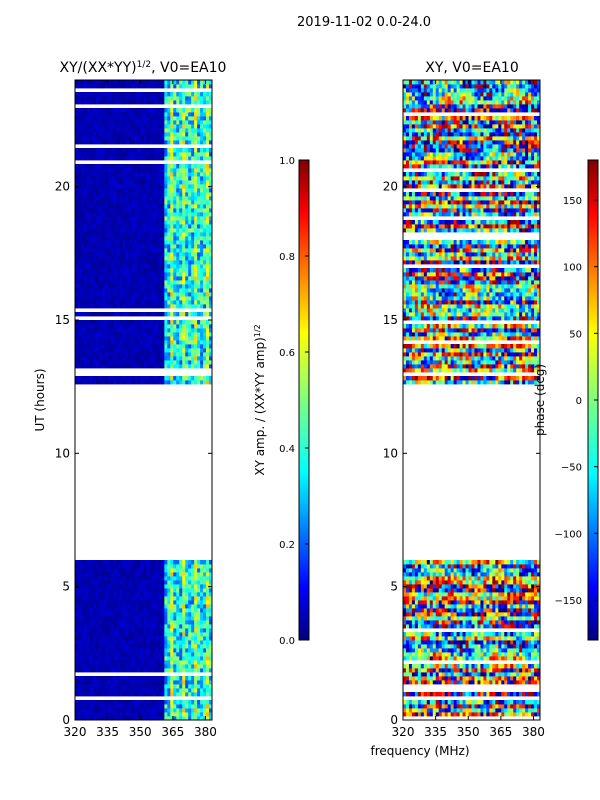 This screenshot has height=800, width=600. I want to click on phase-heatmap-cell, so click(479, 714).